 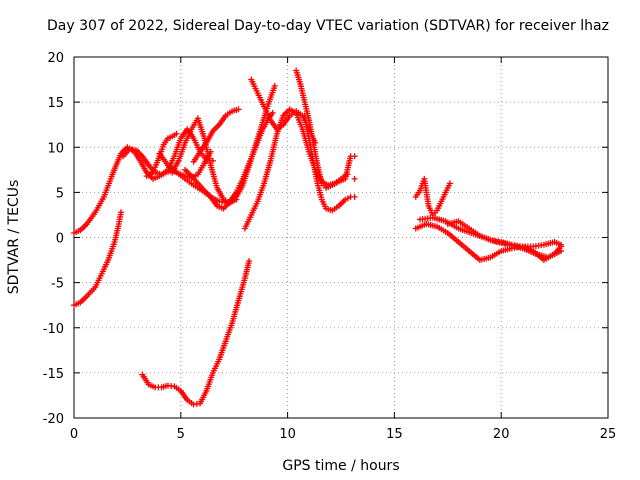 What do you see at coordinates (196, 332) in the screenshot?
I see `series-arc-deep-low` at bounding box center [196, 332].